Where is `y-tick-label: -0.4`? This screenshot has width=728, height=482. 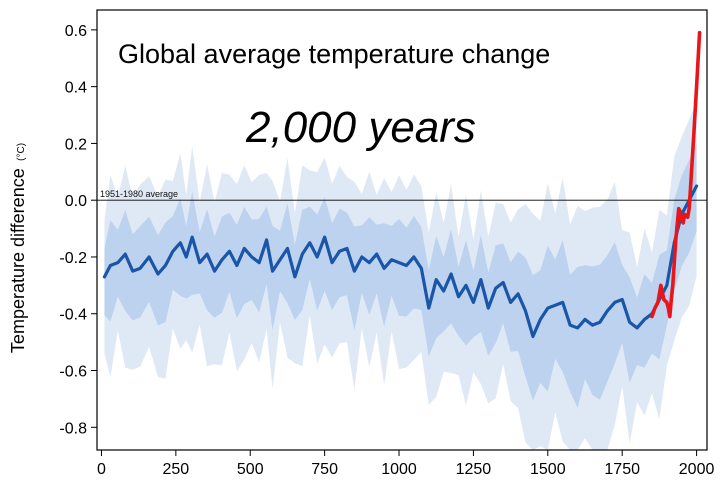
y-tick-label: -0.4 is located at coordinates (73, 315).